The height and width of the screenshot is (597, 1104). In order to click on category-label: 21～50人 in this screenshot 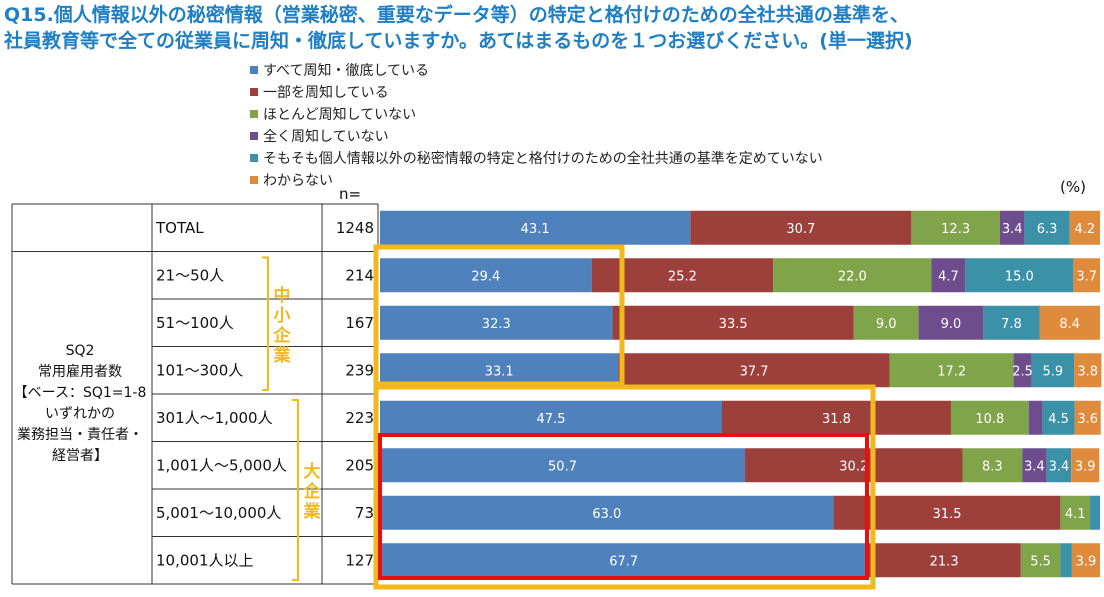, I will do `click(190, 275)`.